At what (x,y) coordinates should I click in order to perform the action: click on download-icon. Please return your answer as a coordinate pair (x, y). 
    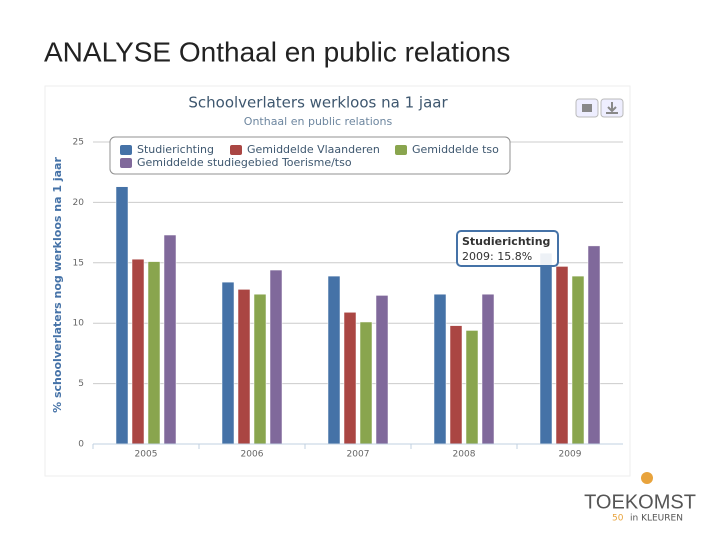
    Looking at the image, I should click on (612, 108).